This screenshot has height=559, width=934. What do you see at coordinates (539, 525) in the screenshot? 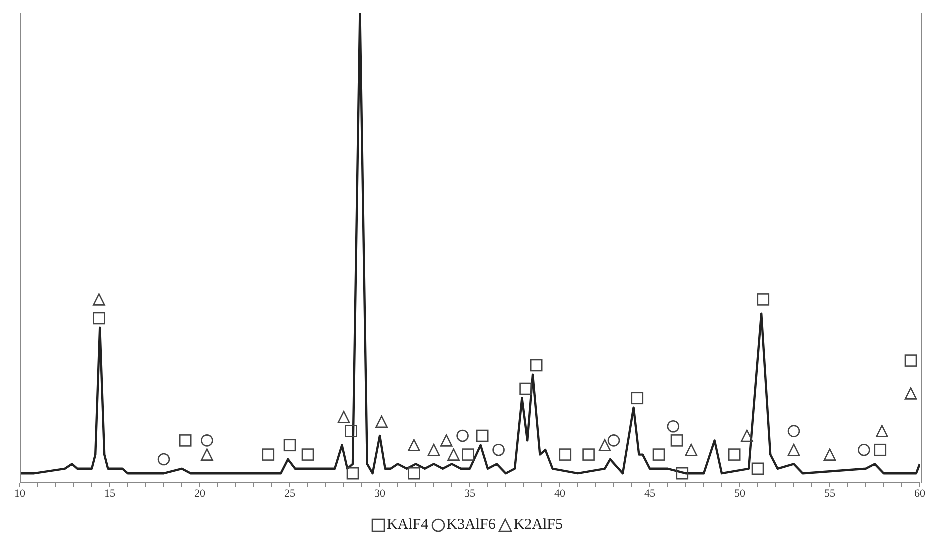
I see `legend-label: K2AlF5` at bounding box center [539, 525].